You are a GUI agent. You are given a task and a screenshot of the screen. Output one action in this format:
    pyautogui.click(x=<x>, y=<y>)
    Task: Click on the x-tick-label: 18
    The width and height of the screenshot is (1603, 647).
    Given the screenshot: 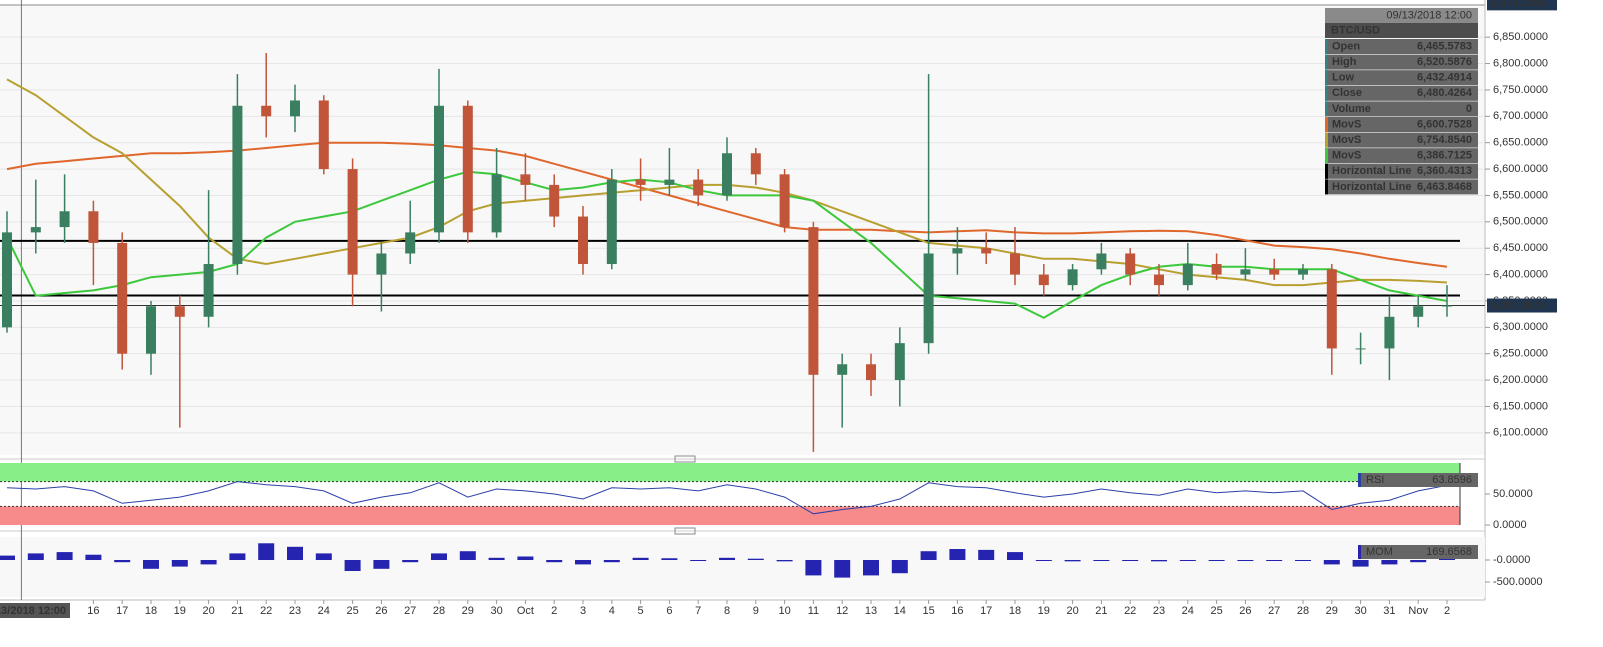 What is the action you would take?
    pyautogui.click(x=1015, y=611)
    